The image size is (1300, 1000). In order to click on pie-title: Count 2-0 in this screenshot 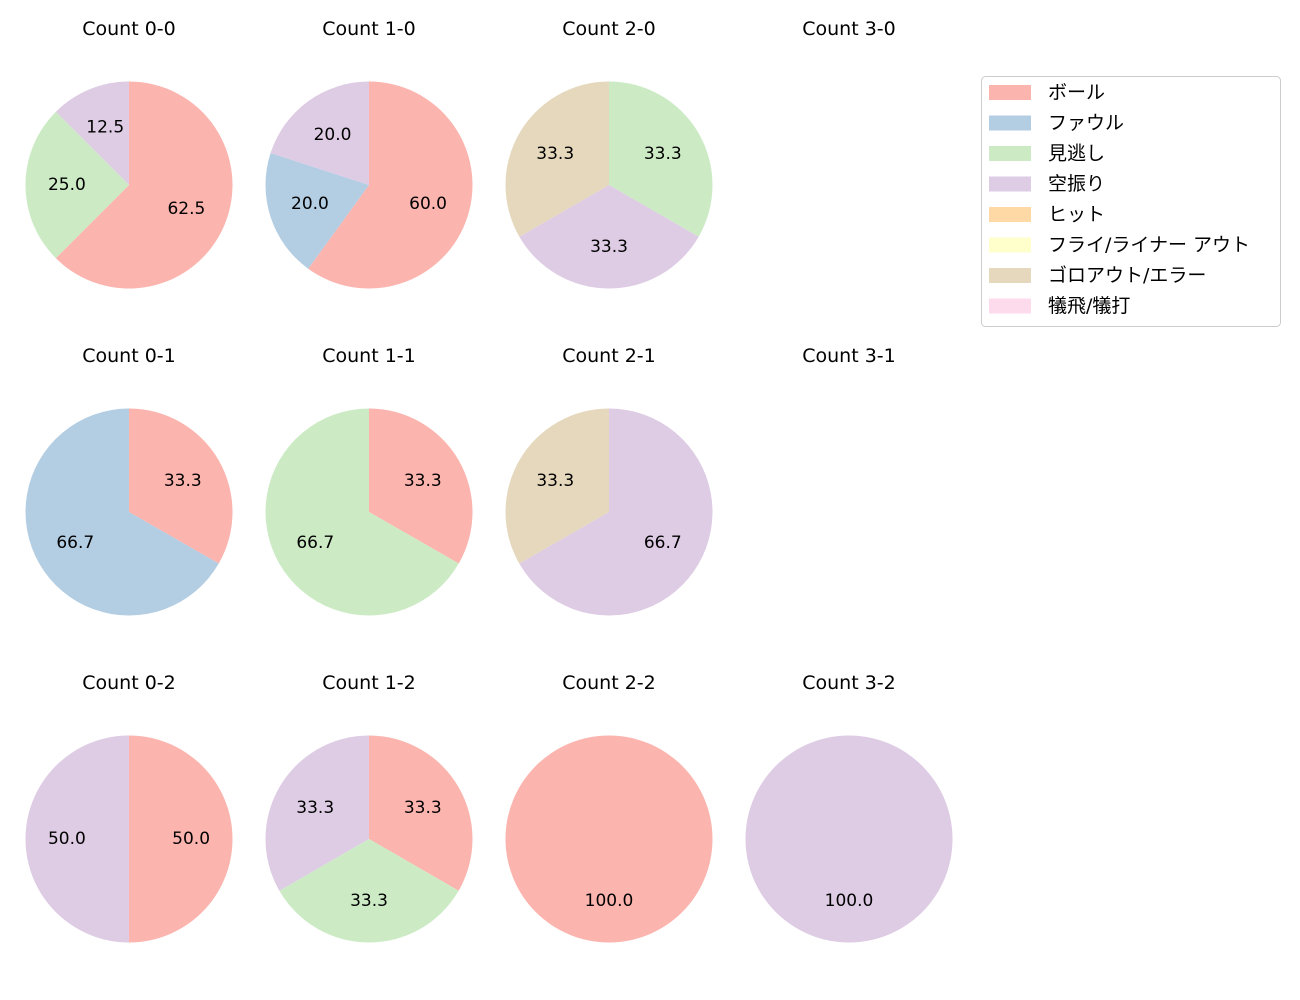, I will do `click(609, 29)`.